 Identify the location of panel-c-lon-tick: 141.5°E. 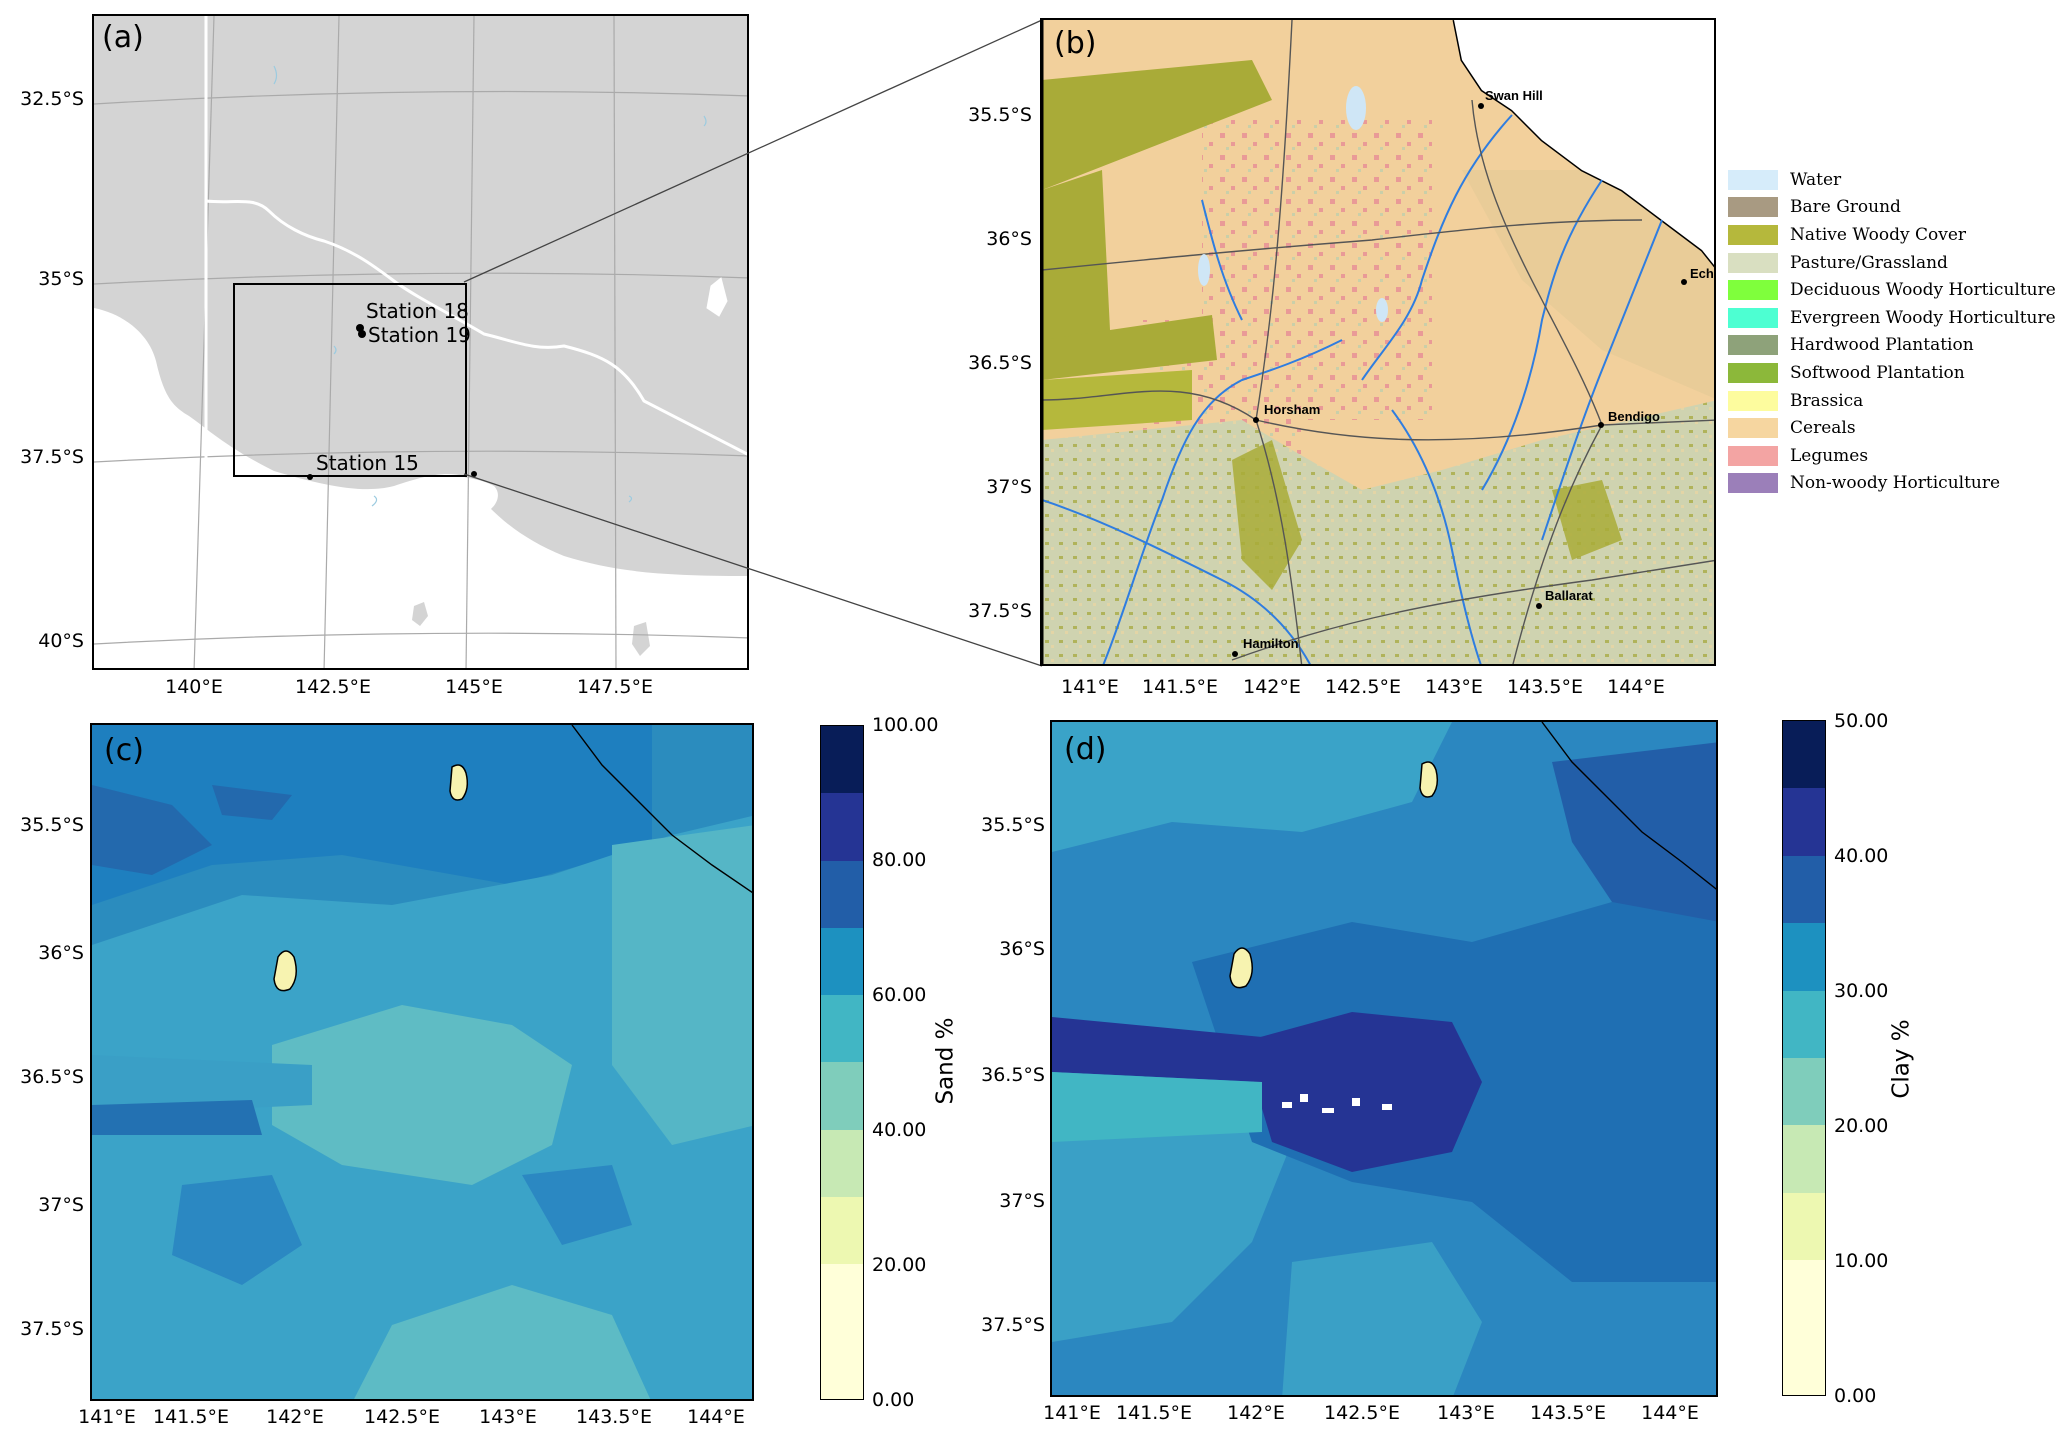
(191, 1417).